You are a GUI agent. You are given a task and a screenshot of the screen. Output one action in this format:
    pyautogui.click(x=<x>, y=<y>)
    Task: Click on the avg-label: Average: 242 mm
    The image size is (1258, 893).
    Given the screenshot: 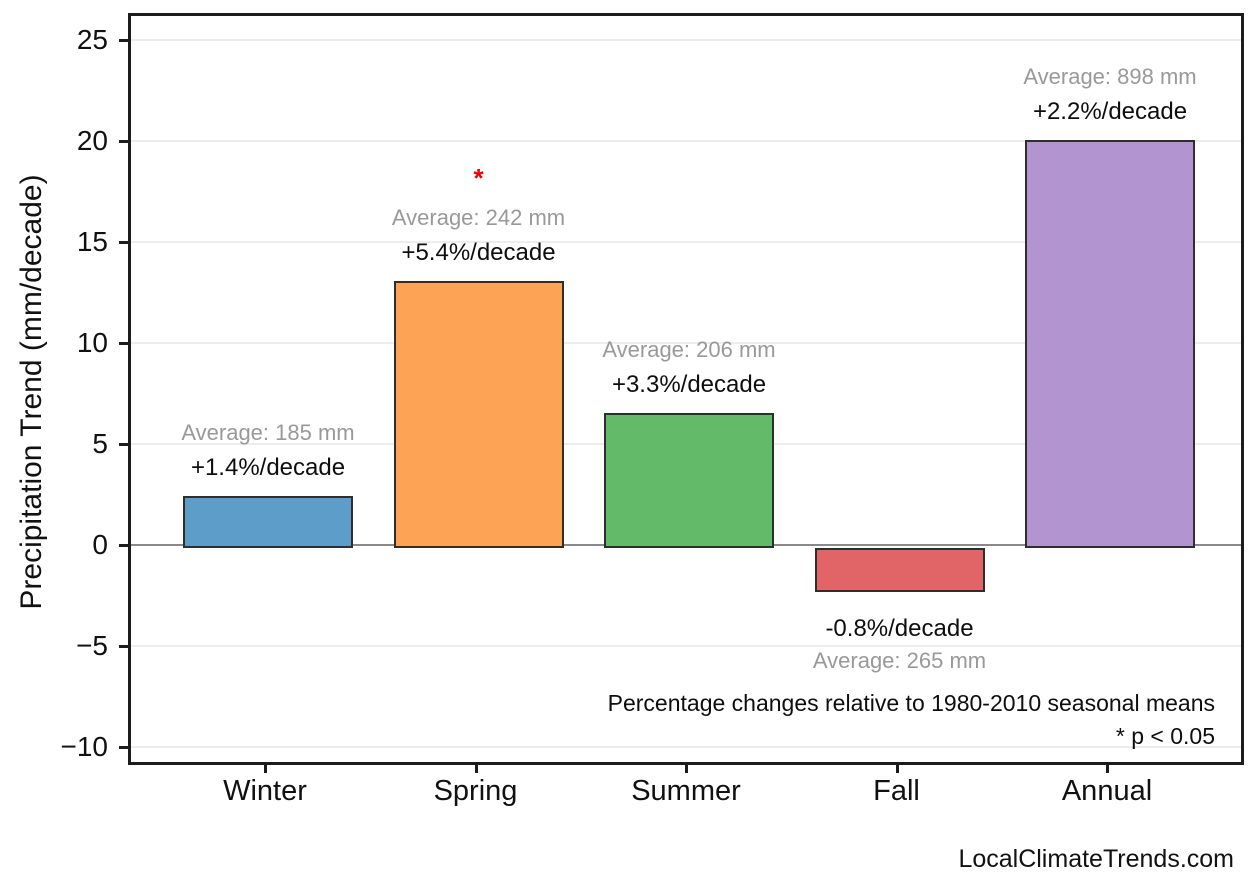 What is the action you would take?
    pyautogui.click(x=478, y=218)
    